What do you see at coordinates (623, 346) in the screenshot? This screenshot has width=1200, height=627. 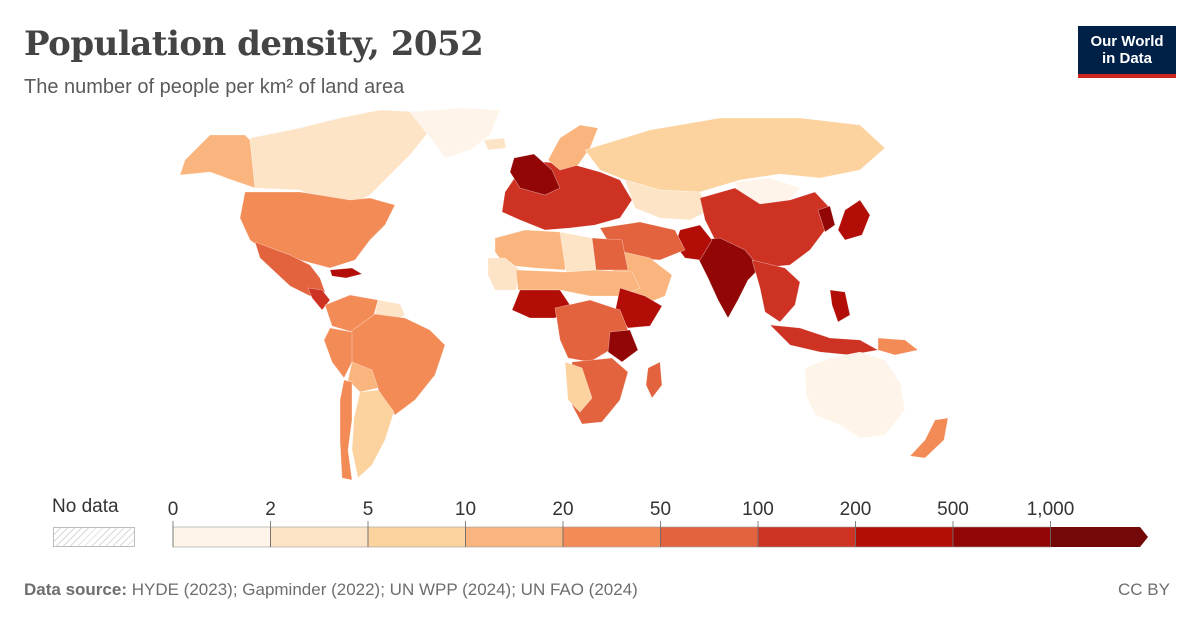 I see `region-great-lakes` at bounding box center [623, 346].